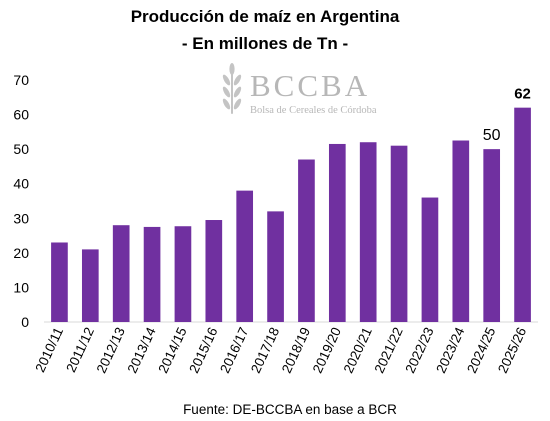 This screenshot has width=550, height=421. I want to click on x-tick-label: 2016/17, so click(234, 350).